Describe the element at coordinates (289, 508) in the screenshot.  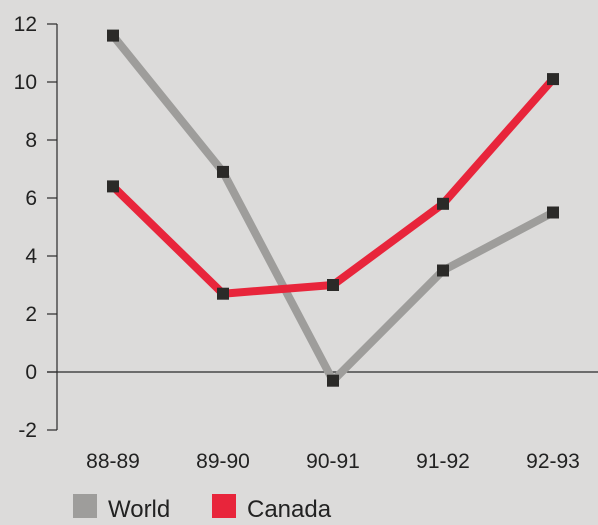
I see `legend-label-canada: Canada` at that location.